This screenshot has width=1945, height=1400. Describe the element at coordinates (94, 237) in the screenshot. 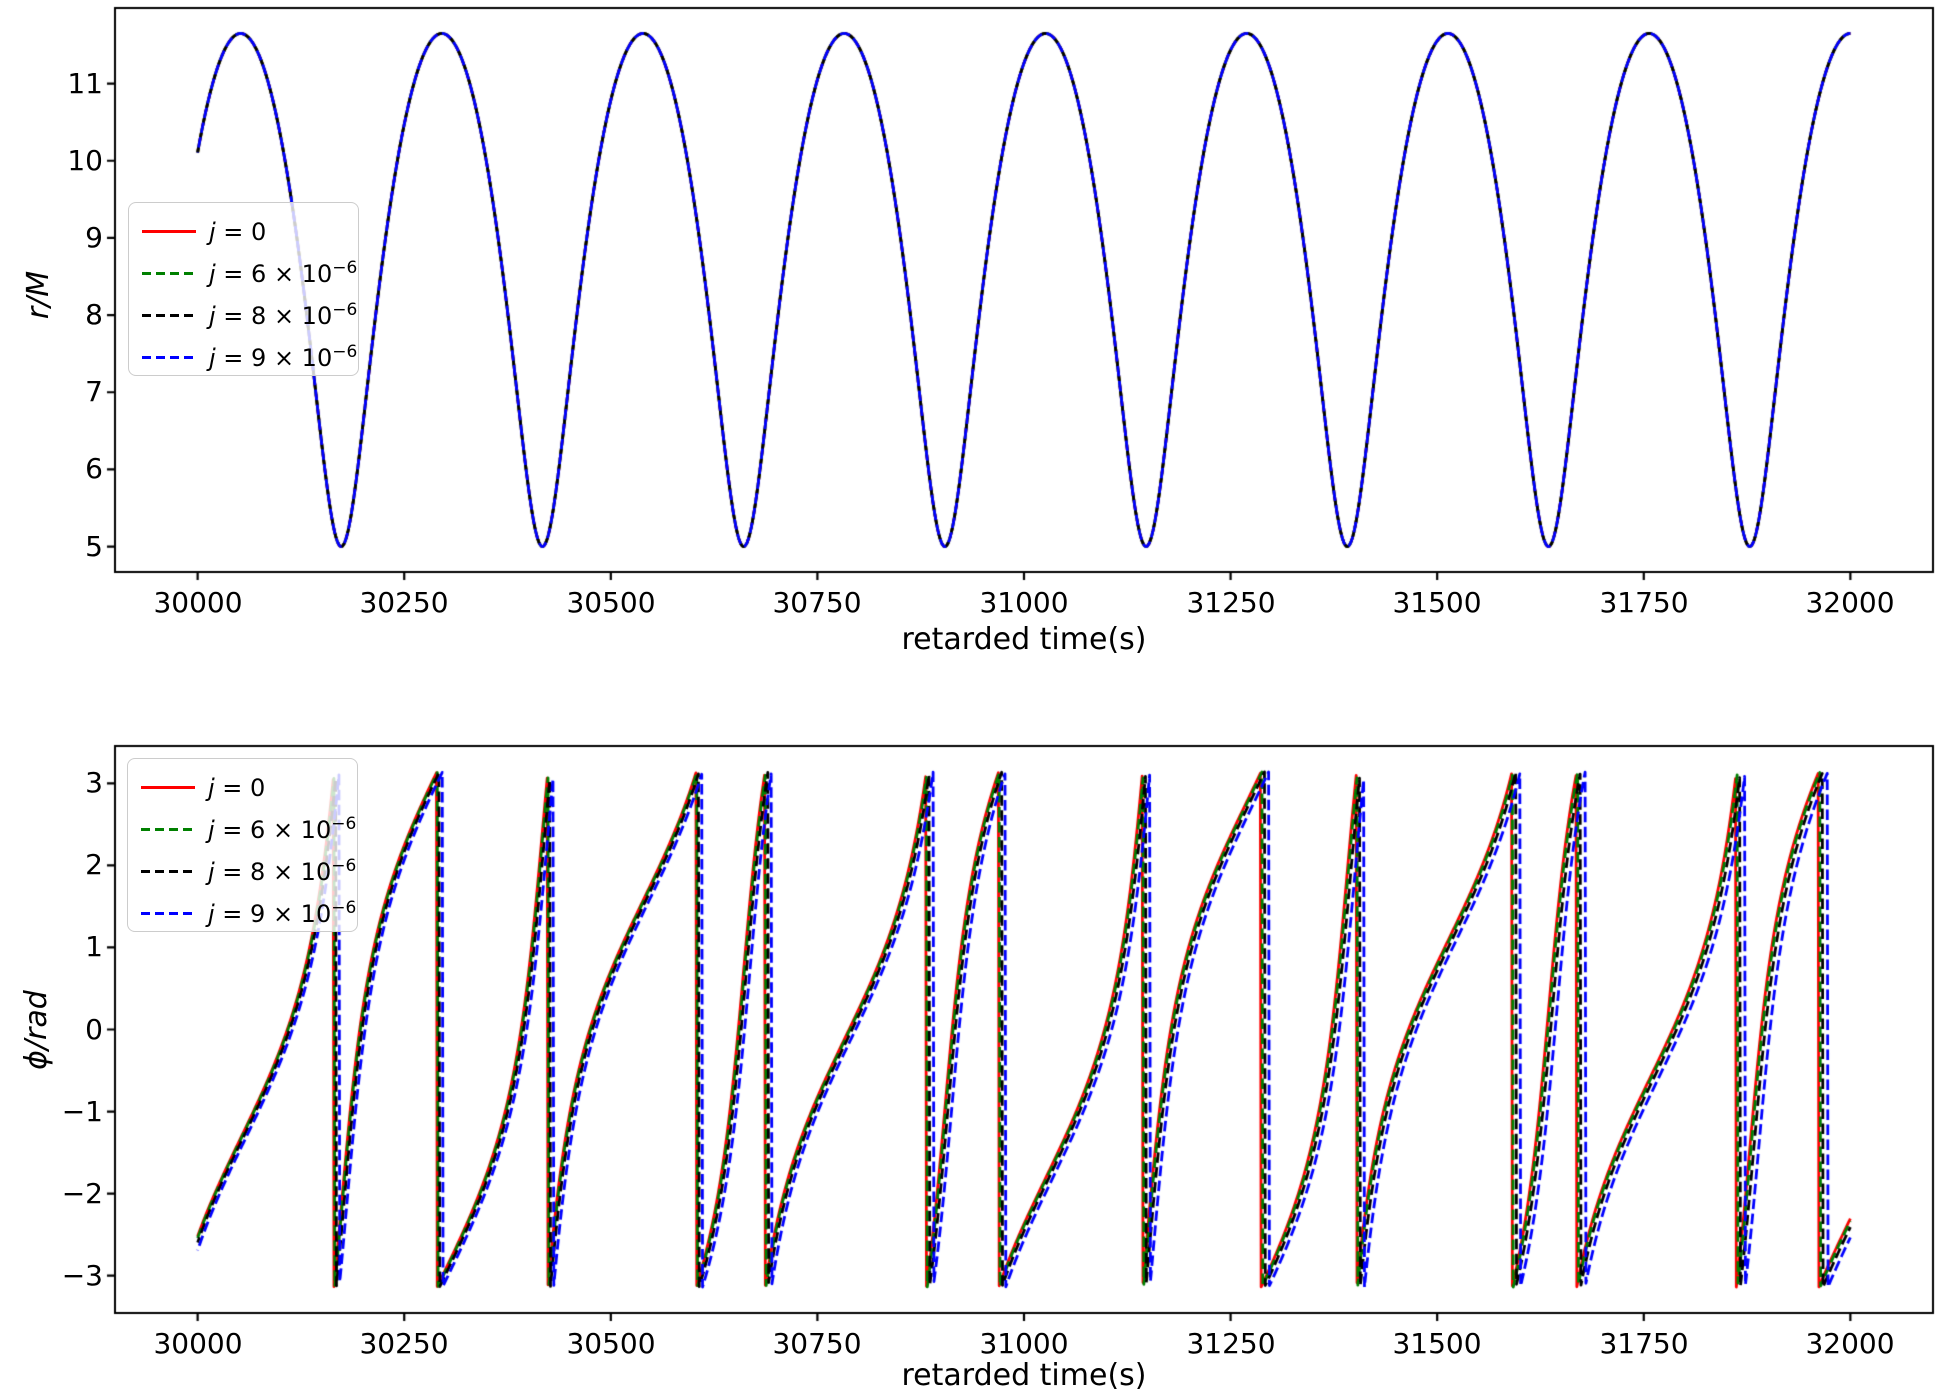

I see `top-ytick-9: 9` at that location.